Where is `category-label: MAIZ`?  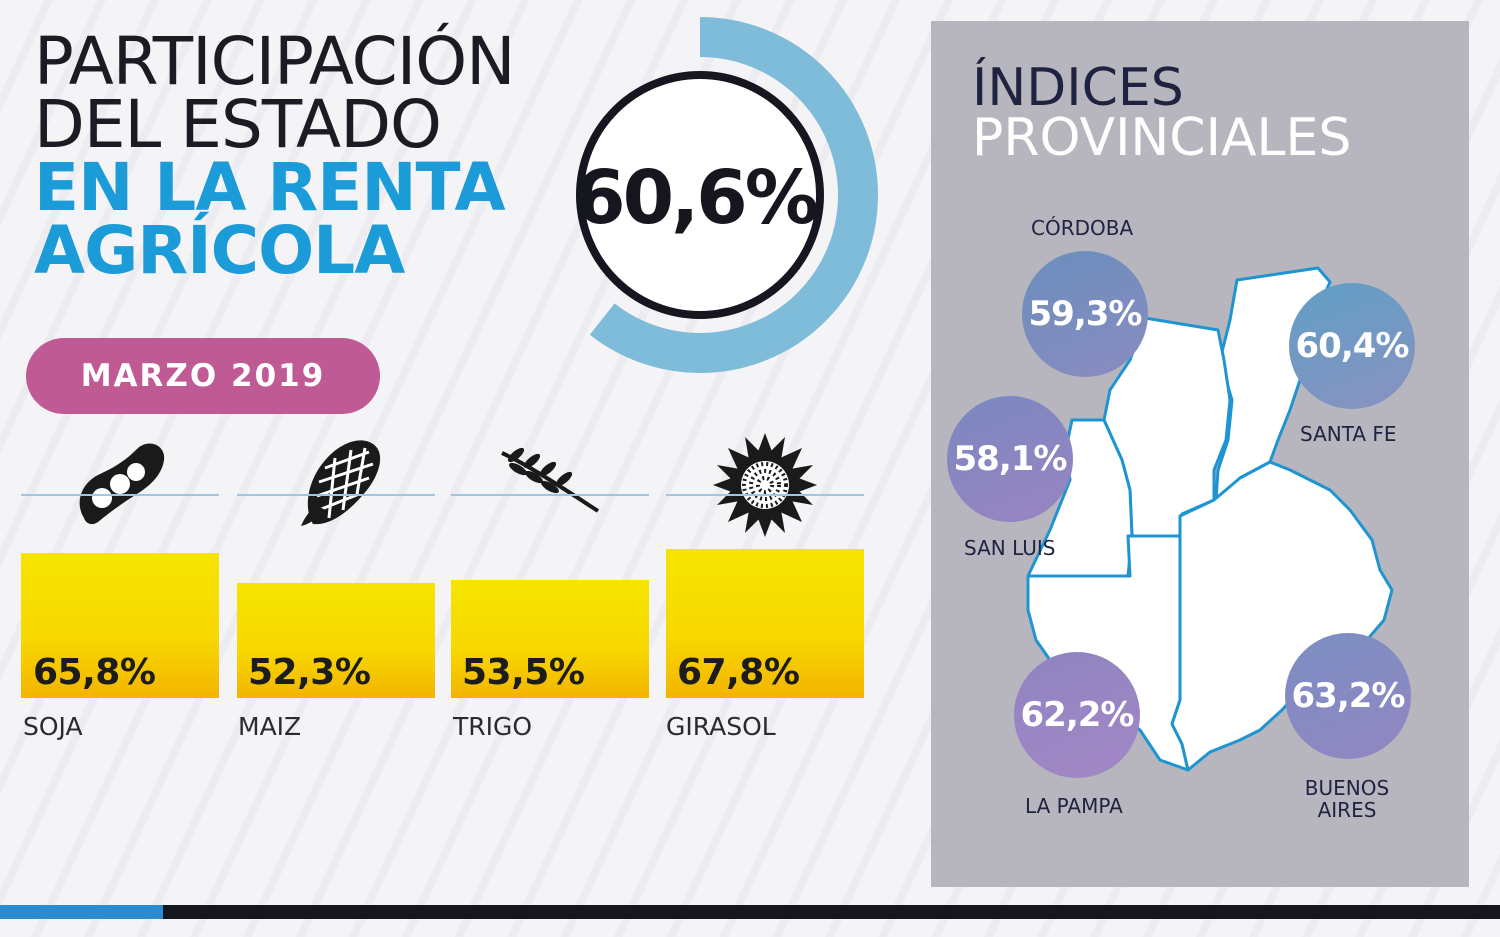 category-label: MAIZ is located at coordinates (270, 726).